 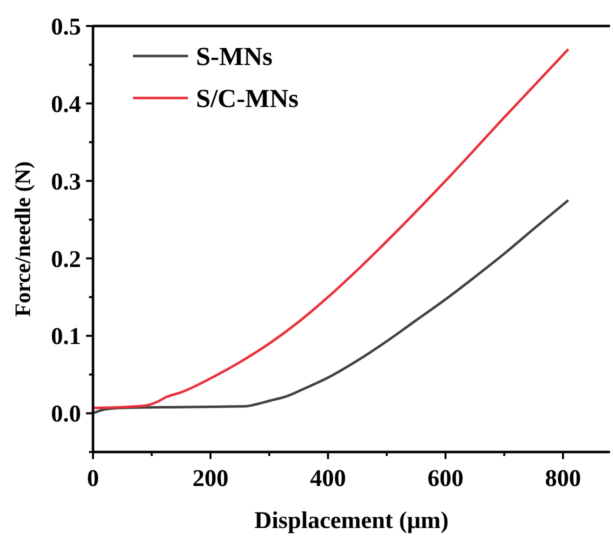 What do you see at coordinates (22, 239) in the screenshot?
I see `y-axis-title: Force/needle (N)` at bounding box center [22, 239].